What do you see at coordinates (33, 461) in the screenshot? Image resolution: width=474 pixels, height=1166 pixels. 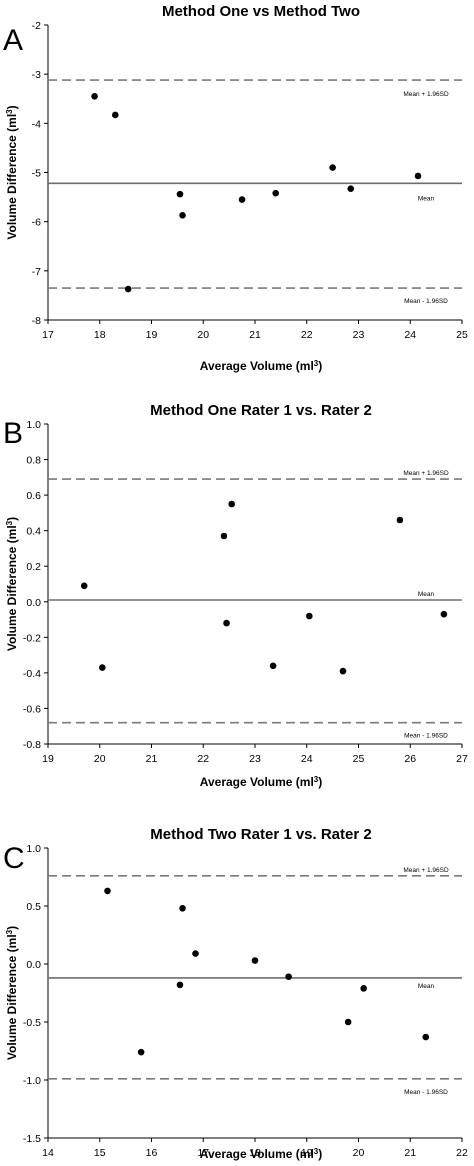 I see `y-tick-label: 0.8` at bounding box center [33, 461].